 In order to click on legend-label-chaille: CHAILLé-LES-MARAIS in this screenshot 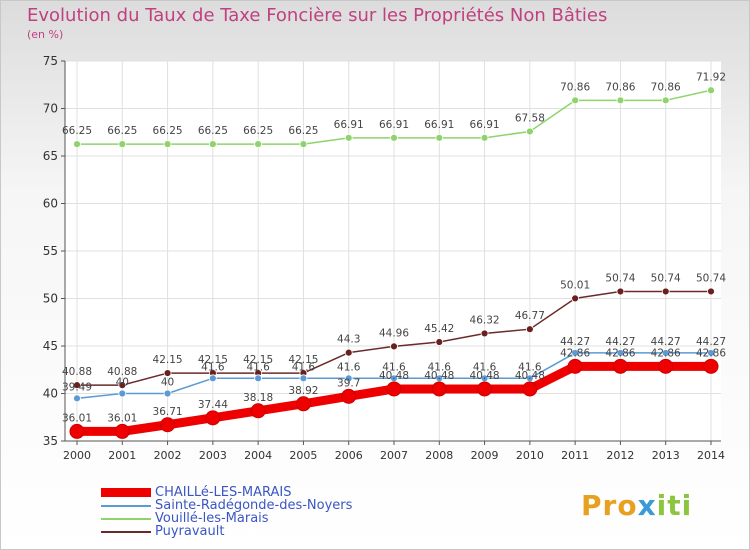, I will do `click(223, 492)`.